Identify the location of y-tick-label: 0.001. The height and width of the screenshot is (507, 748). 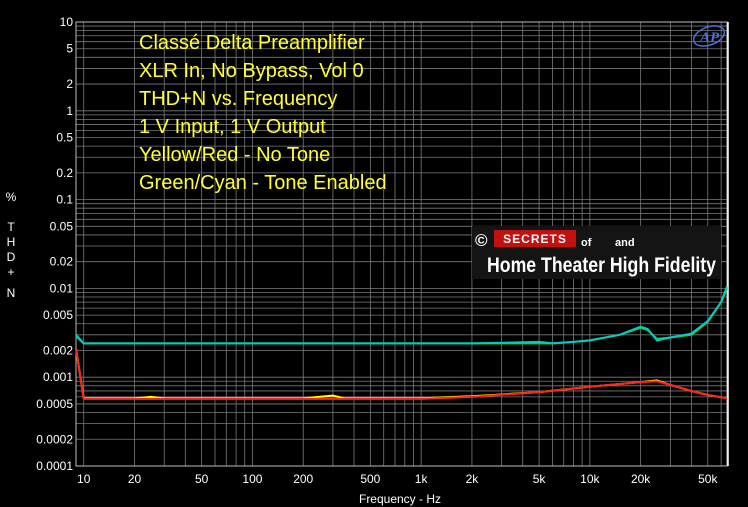
(58, 377).